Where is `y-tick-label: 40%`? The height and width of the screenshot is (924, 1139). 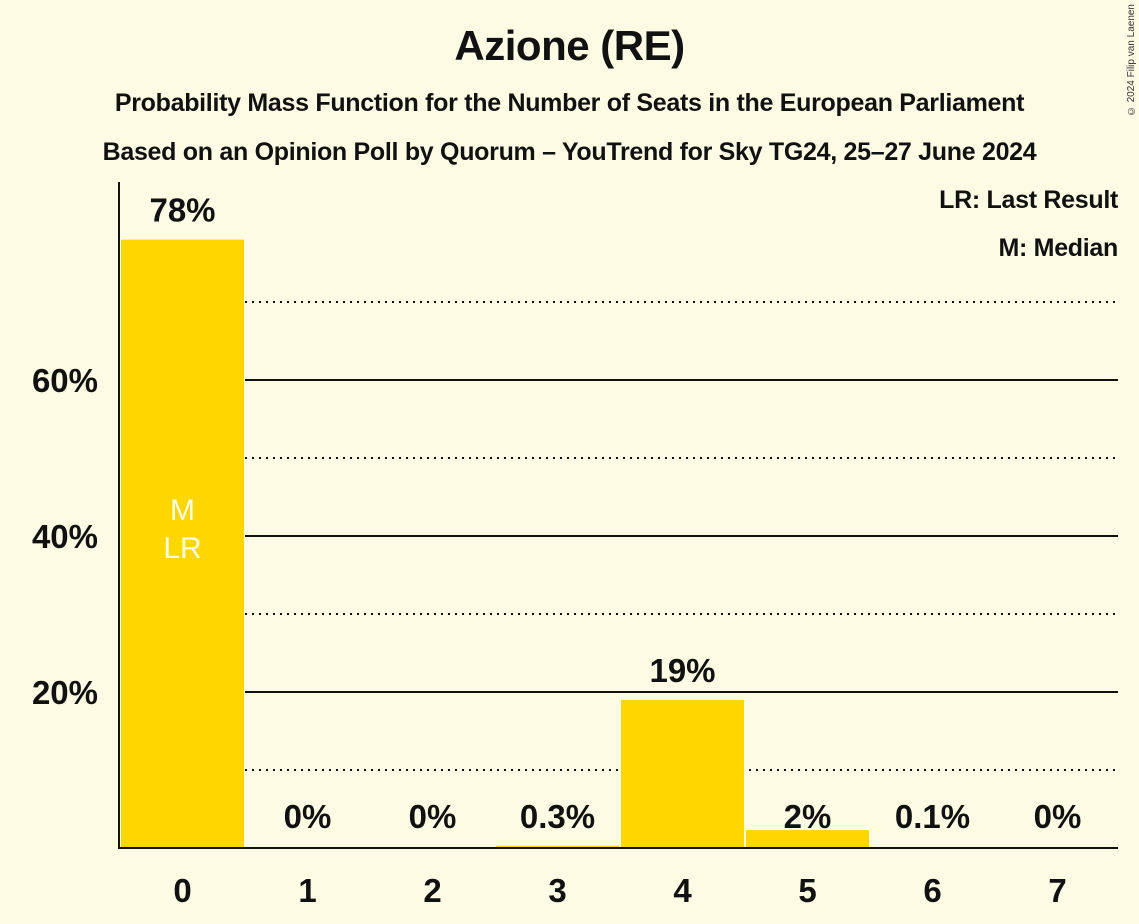
y-tick-label: 40% is located at coordinates (65, 536).